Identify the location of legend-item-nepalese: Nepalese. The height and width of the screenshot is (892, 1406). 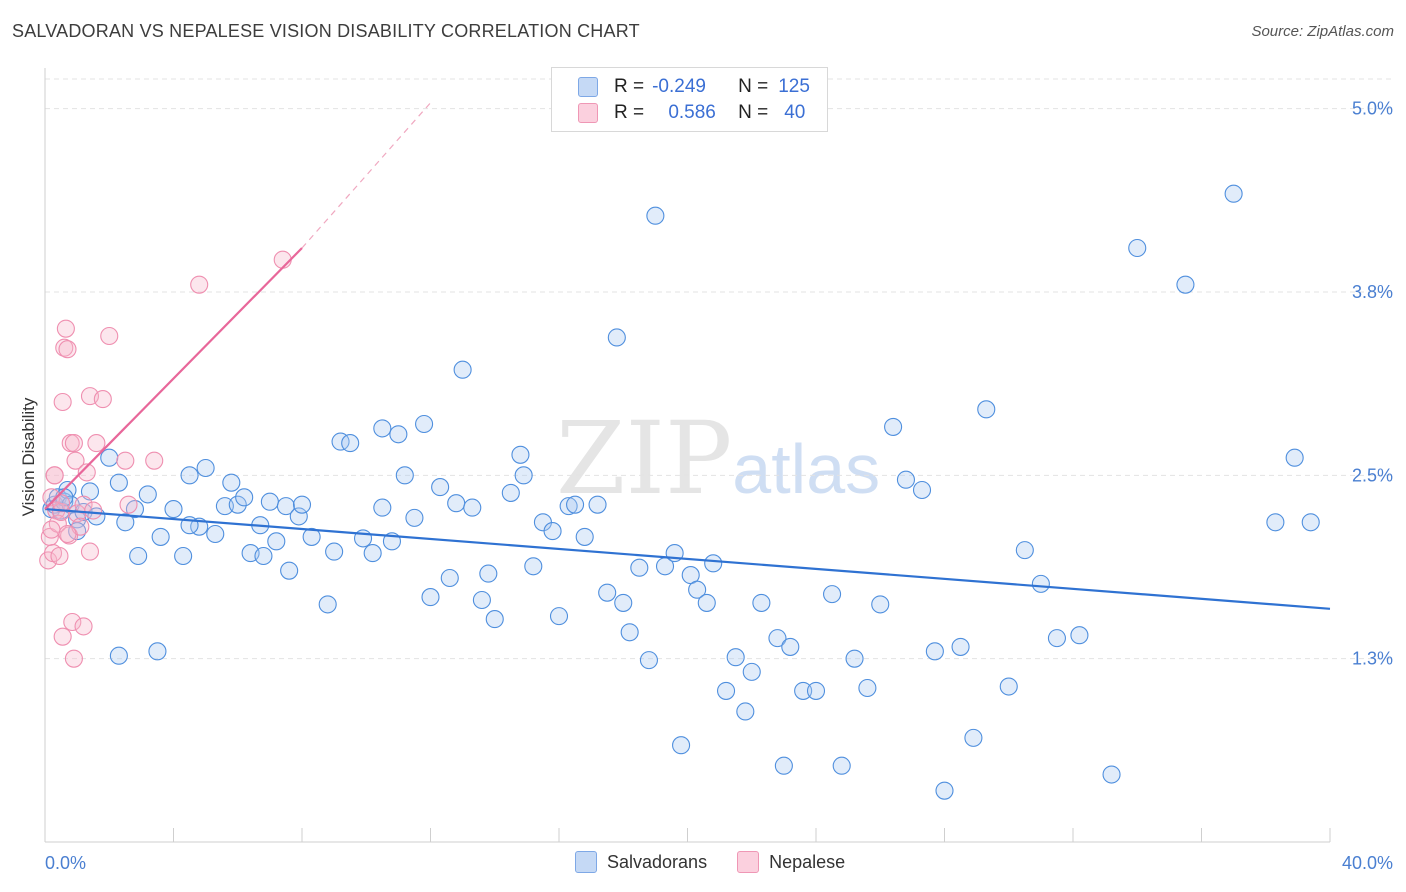
(791, 862).